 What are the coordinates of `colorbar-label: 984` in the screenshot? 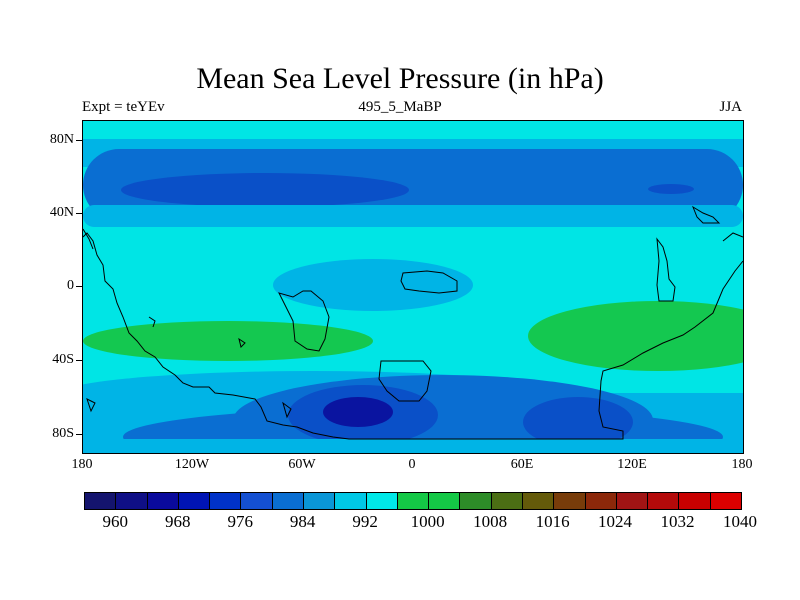 It's located at (302, 521).